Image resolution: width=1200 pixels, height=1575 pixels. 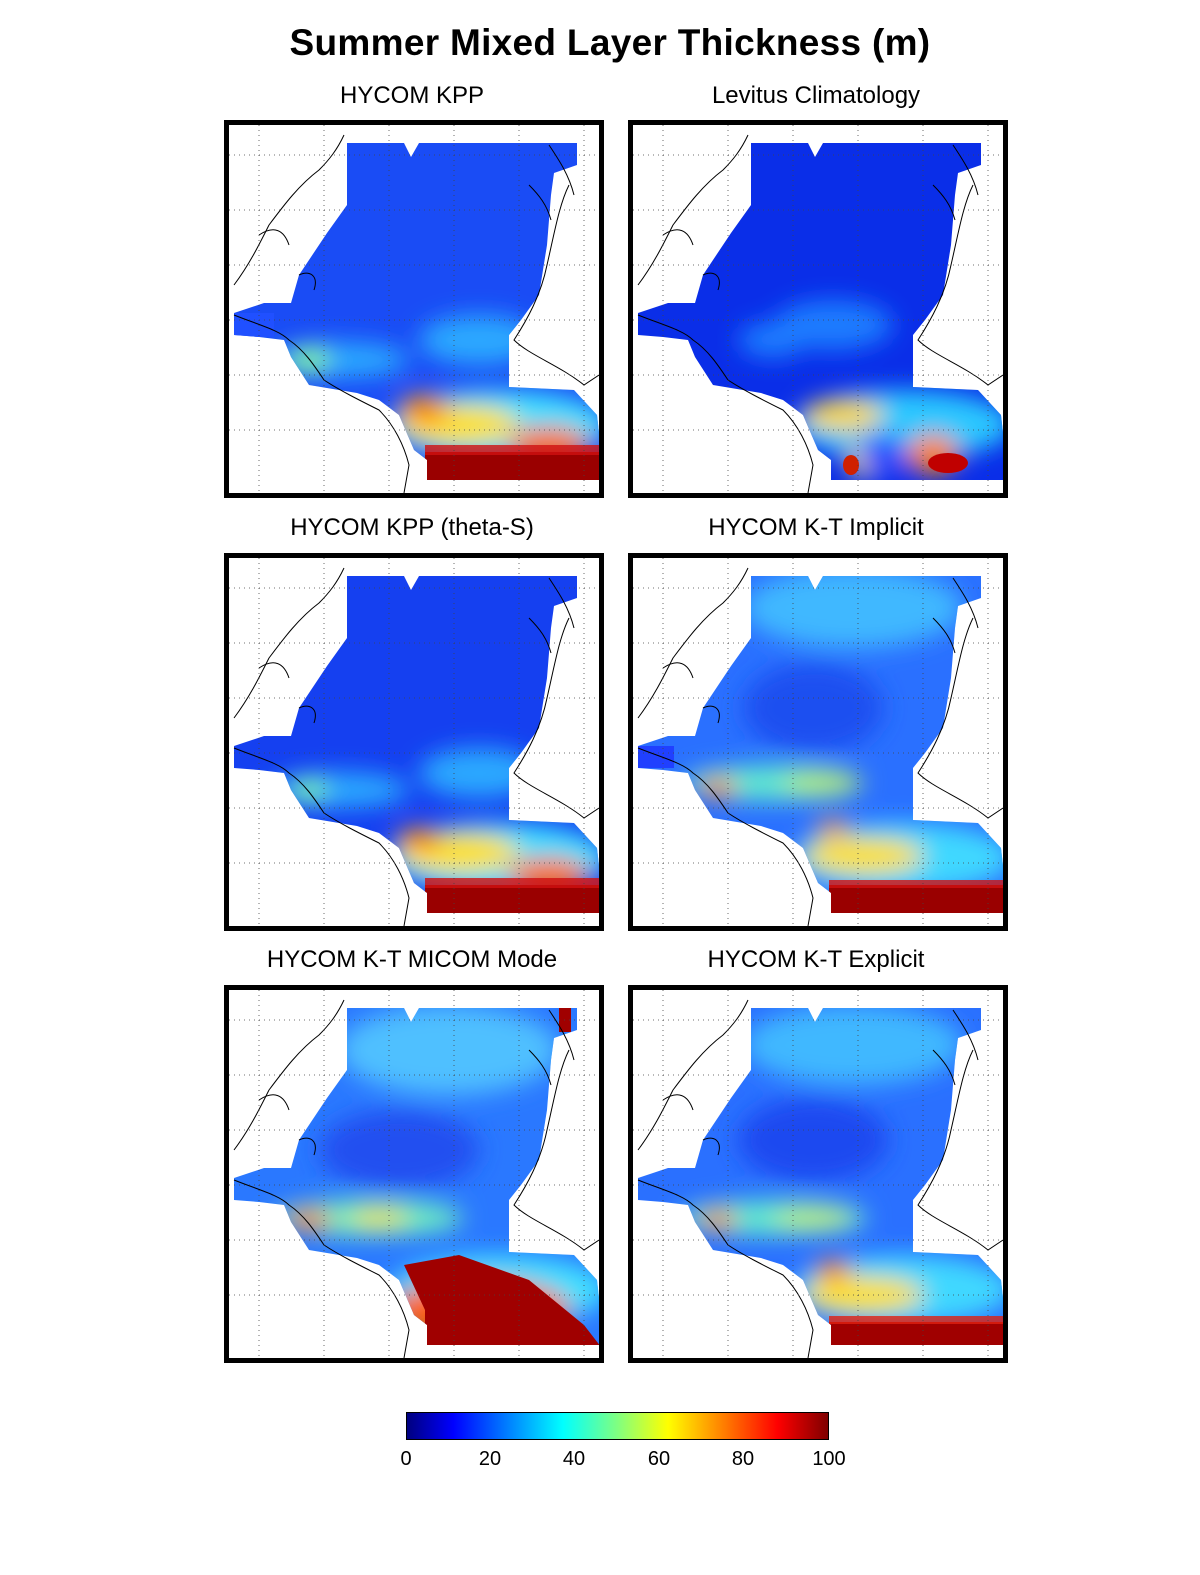 What do you see at coordinates (412, 527) in the screenshot?
I see `panel-title-kpp-theta: HYCOM KPP (theta-S)` at bounding box center [412, 527].